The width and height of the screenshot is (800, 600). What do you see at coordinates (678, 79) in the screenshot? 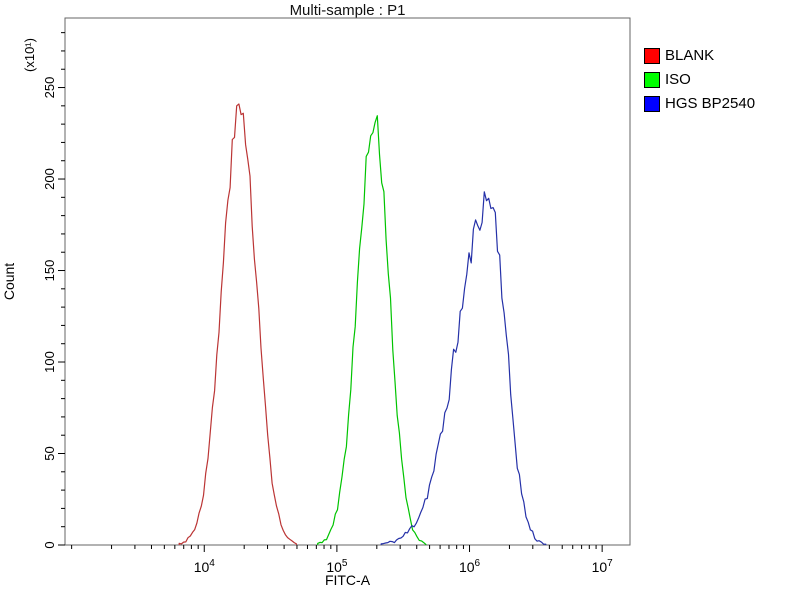
I see `legend-label: ISO` at bounding box center [678, 79].